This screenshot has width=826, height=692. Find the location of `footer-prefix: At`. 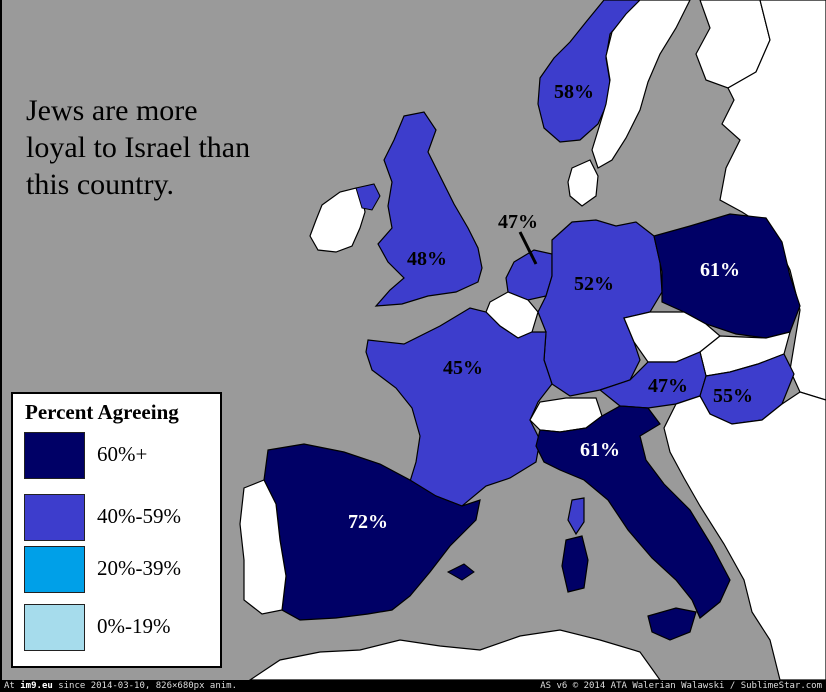

footer-prefix: At is located at coordinates (12, 686).